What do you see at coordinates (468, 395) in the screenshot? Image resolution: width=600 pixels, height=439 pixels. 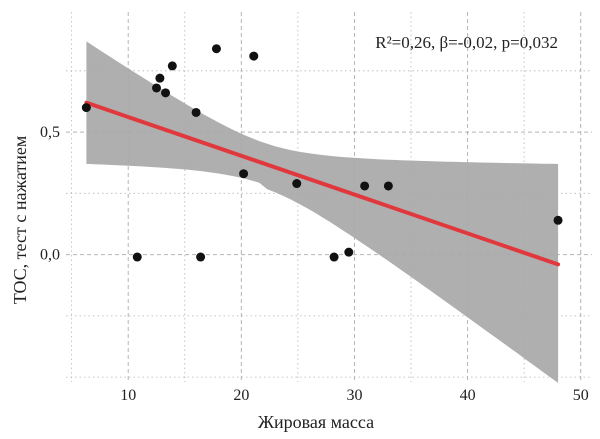 I see `x-tick-label: 40` at bounding box center [468, 395].